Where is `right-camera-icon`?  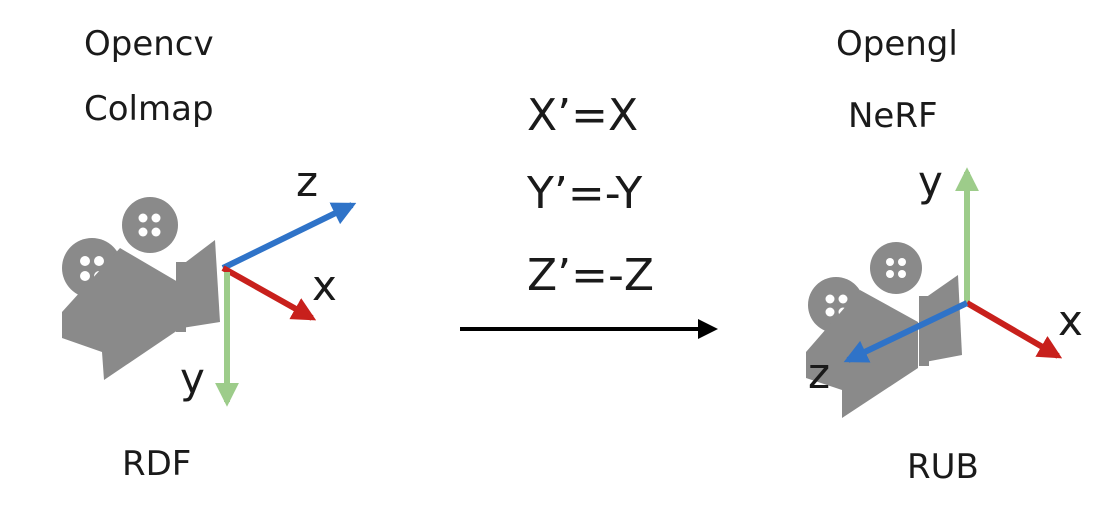
right-camera-icon is located at coordinates (884, 330).